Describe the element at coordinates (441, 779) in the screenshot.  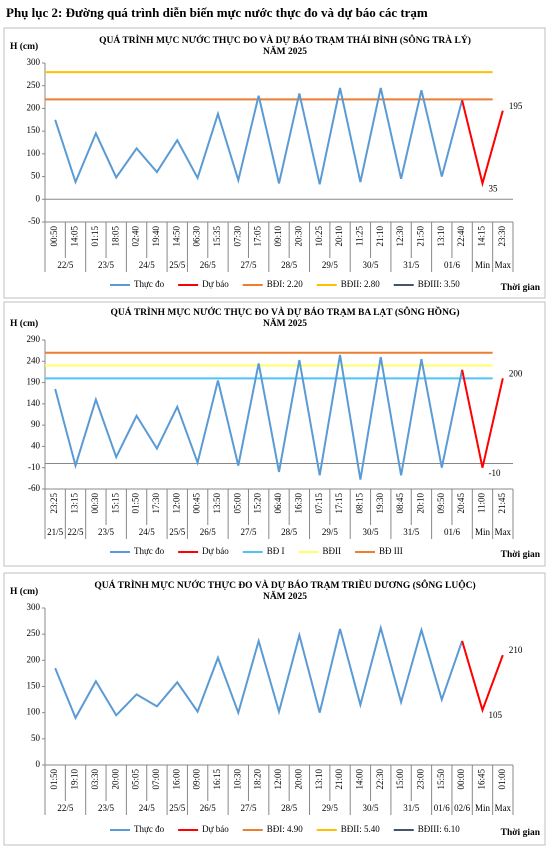
I see `x-tick-label: 15:50` at that location.